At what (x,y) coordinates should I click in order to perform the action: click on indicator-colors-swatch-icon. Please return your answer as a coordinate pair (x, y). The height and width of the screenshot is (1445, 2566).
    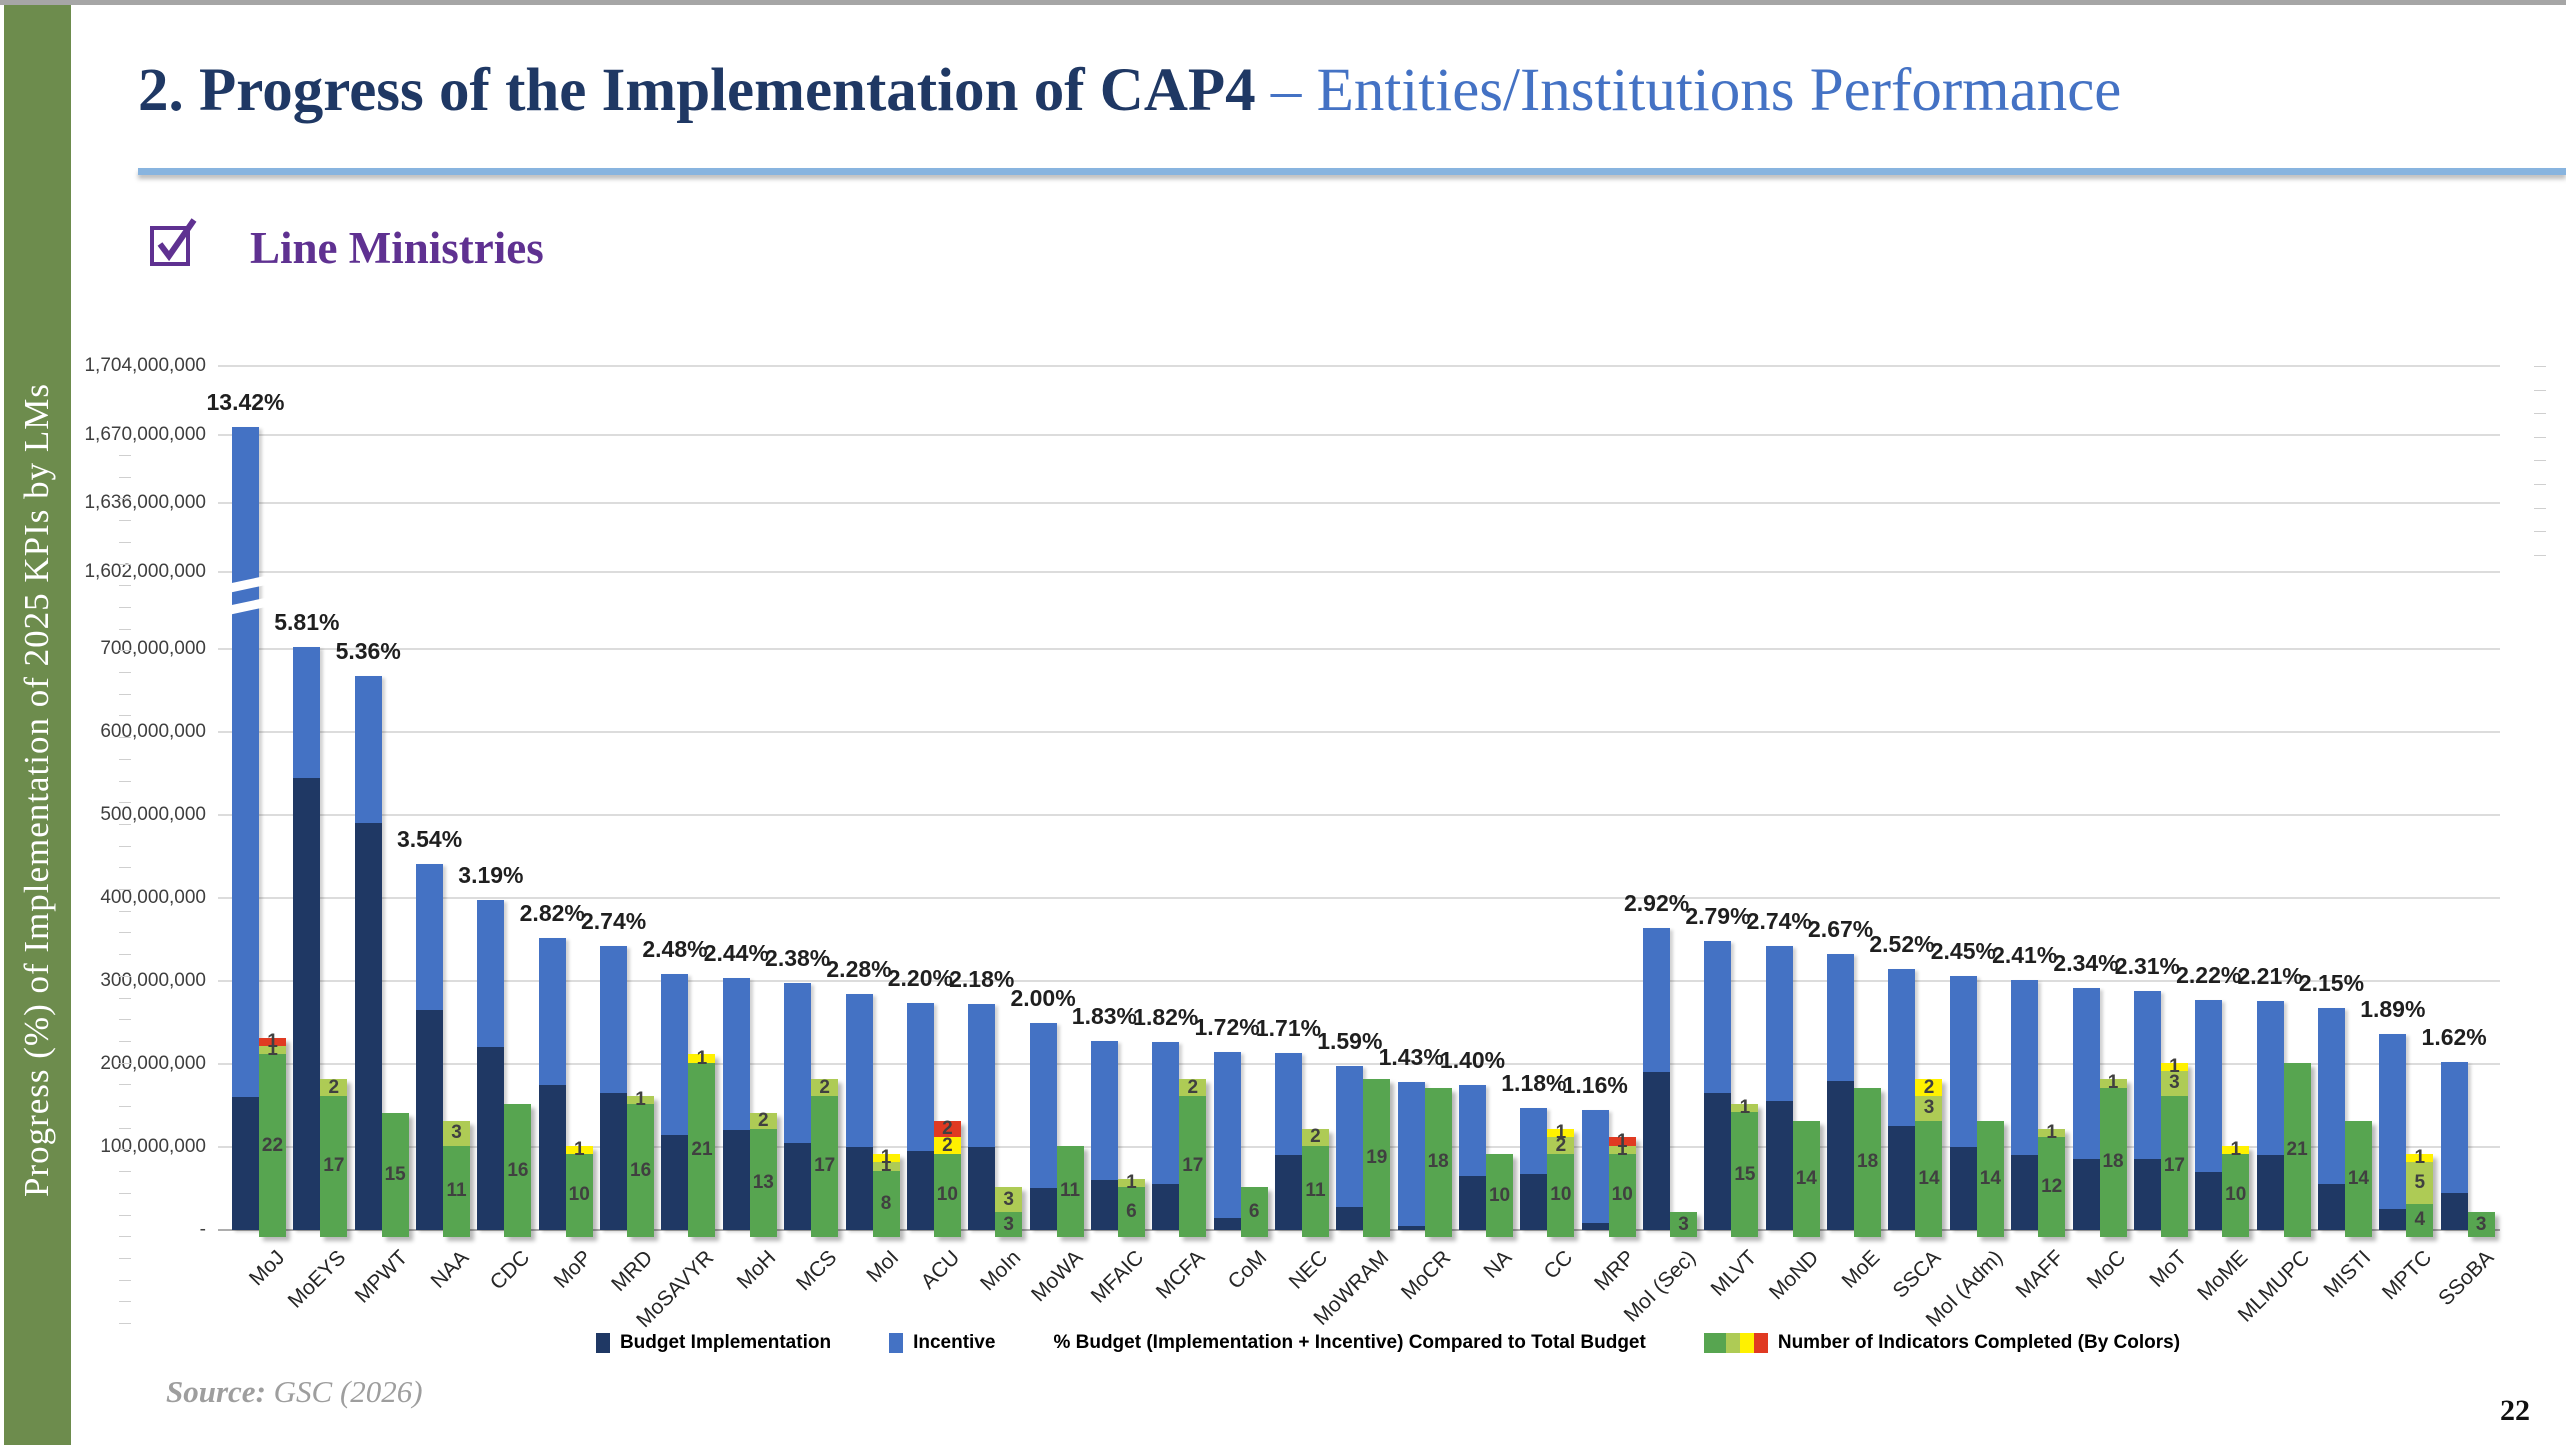
    Looking at the image, I should click on (1735, 1343).